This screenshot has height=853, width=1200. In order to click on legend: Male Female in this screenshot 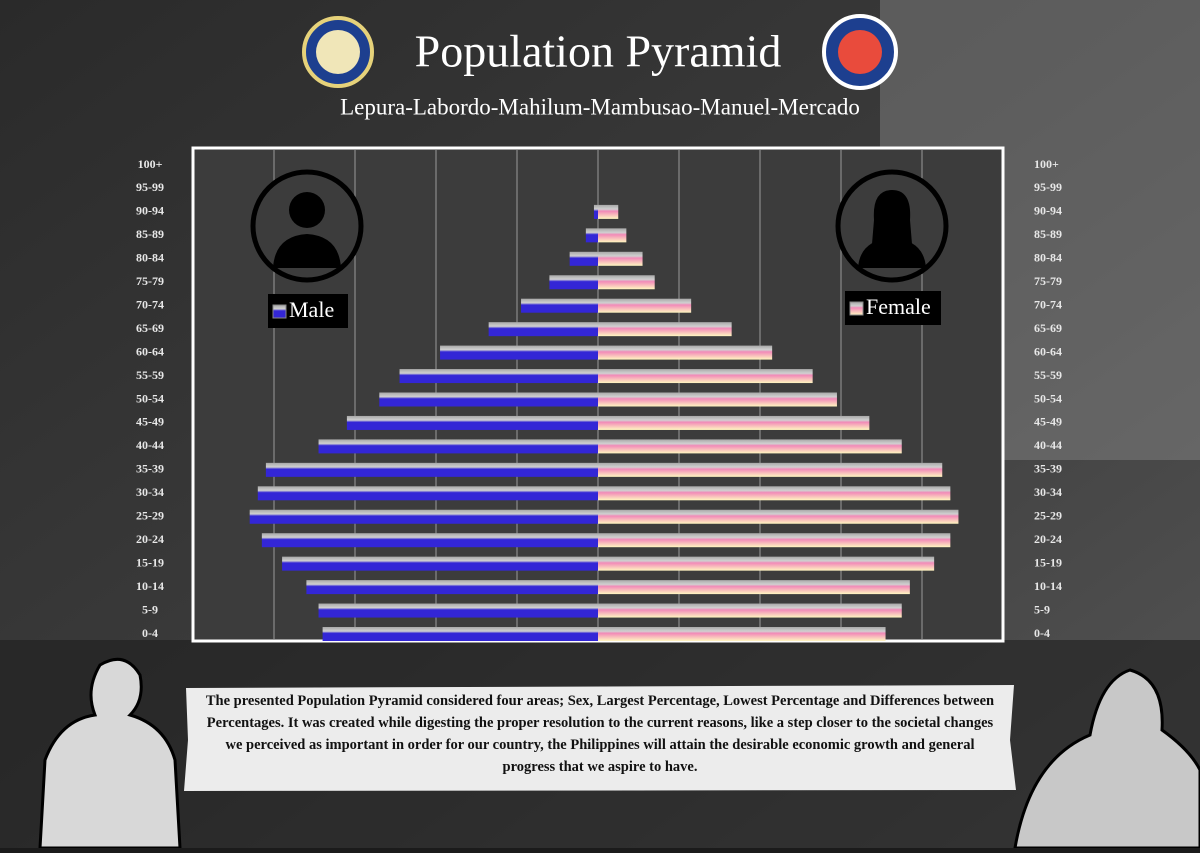, I will do `click(604, 309)`.